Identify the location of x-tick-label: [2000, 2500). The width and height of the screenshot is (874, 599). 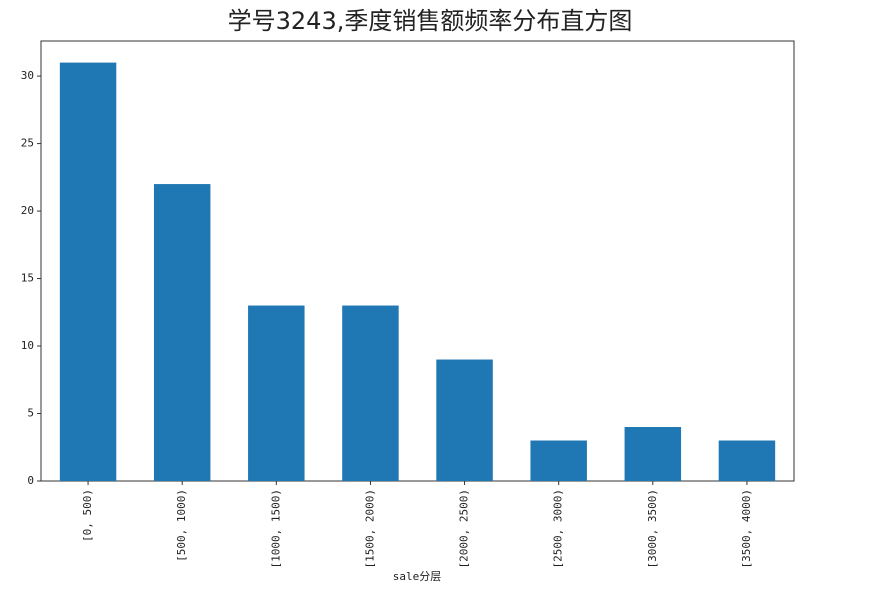
(464, 528).